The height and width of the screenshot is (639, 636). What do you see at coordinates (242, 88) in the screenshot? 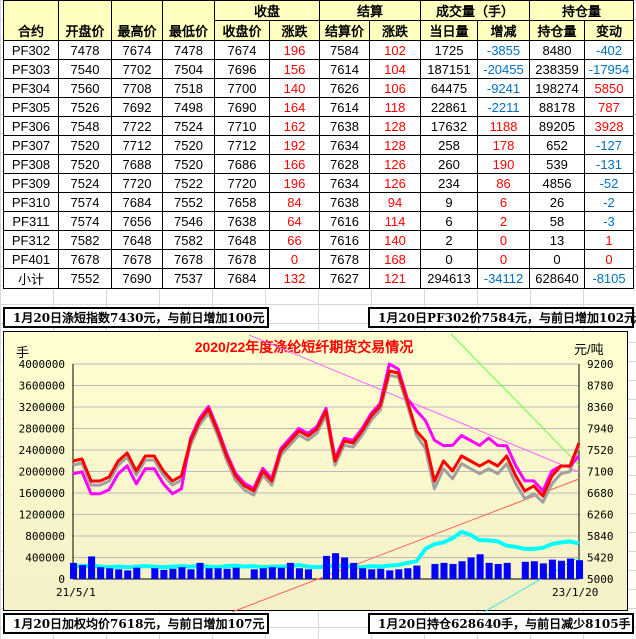
I see `table-cell: 7700` at bounding box center [242, 88].